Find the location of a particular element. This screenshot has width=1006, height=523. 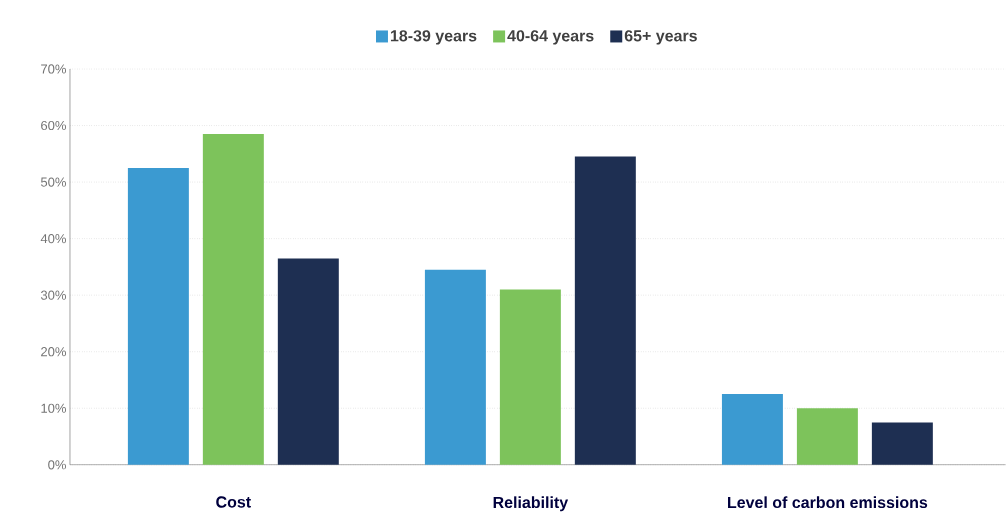

y-tick-label: 10% is located at coordinates (53, 408).